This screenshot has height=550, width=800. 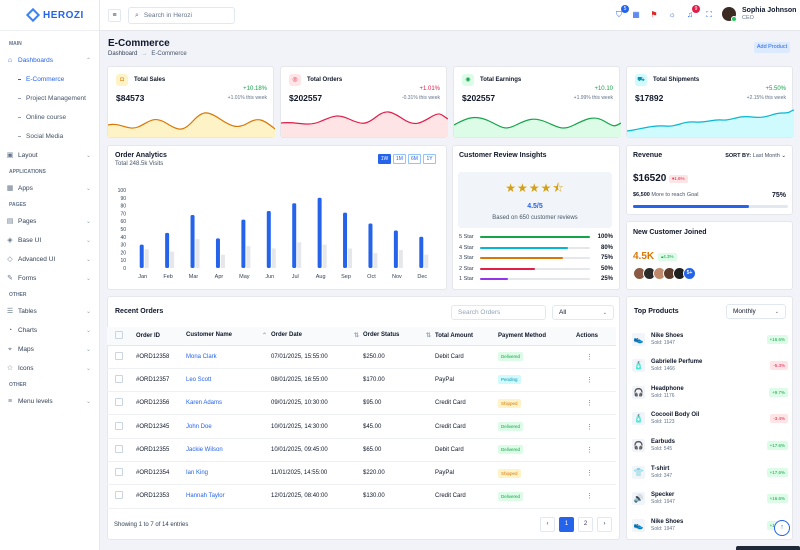 What do you see at coordinates (228, 336) in the screenshot?
I see `col-customer-name: Customer Name ⌃` at bounding box center [228, 336].